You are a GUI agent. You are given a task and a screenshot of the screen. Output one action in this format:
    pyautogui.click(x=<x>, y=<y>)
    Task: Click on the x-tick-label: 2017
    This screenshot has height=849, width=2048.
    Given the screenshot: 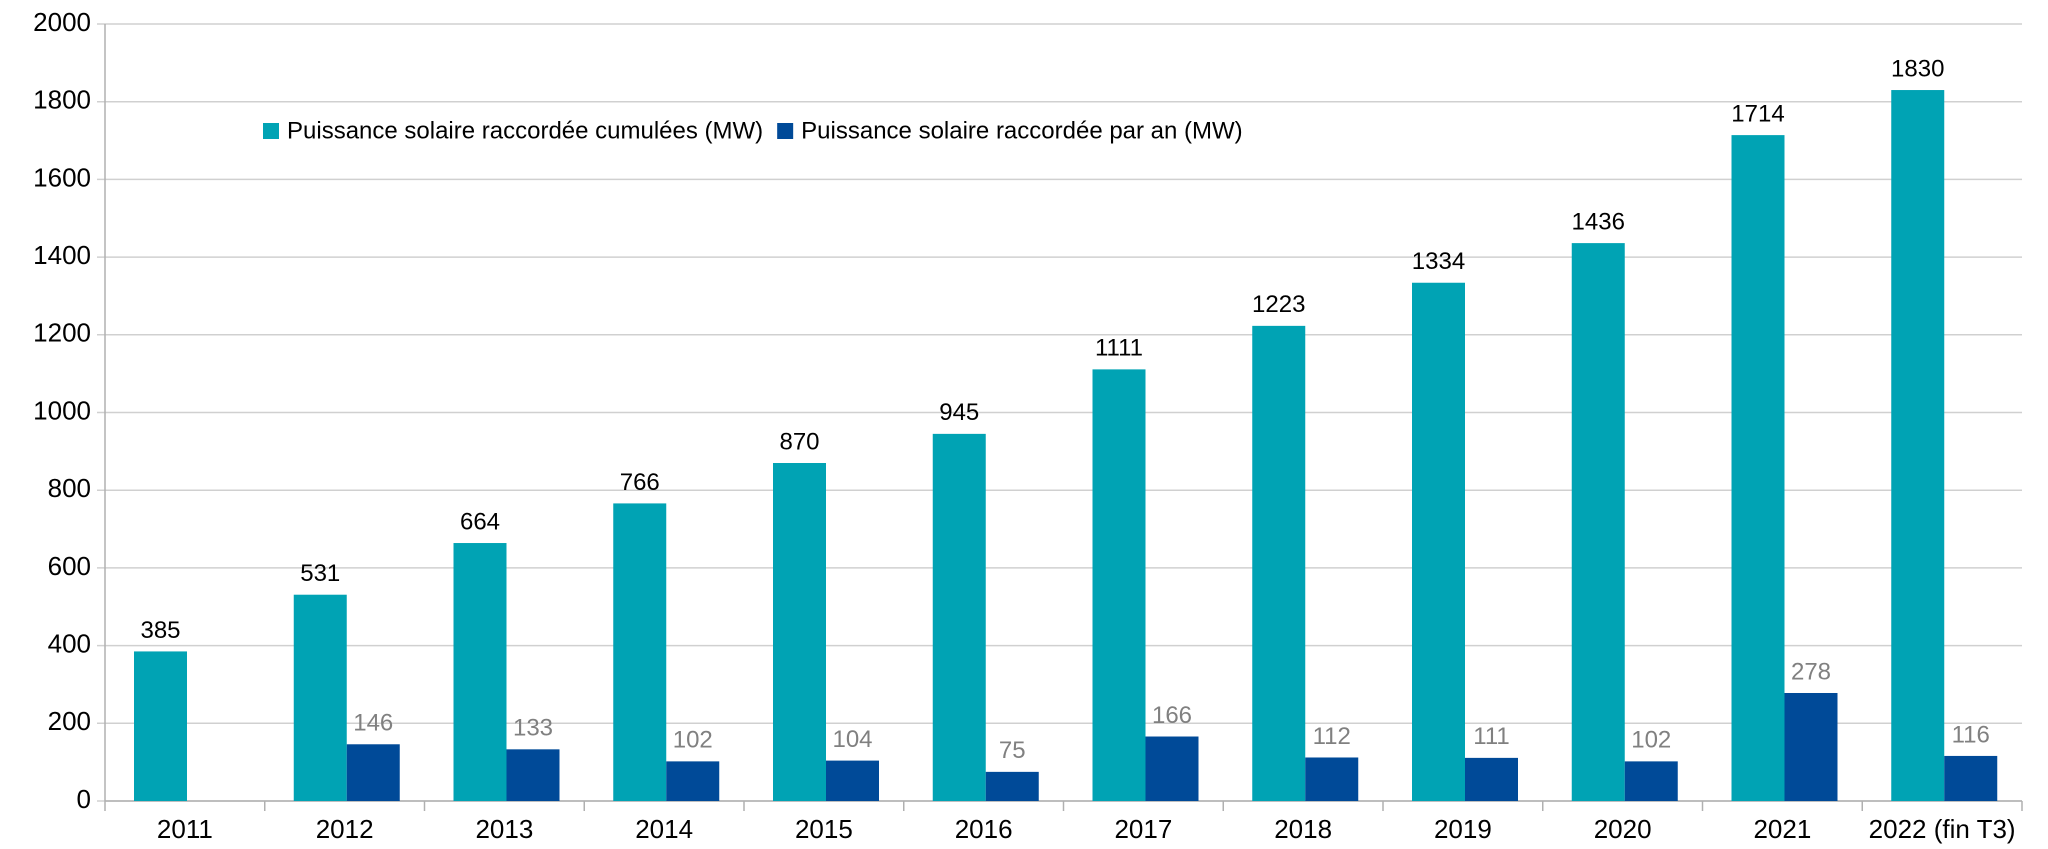 What is the action you would take?
    pyautogui.click(x=1143, y=829)
    